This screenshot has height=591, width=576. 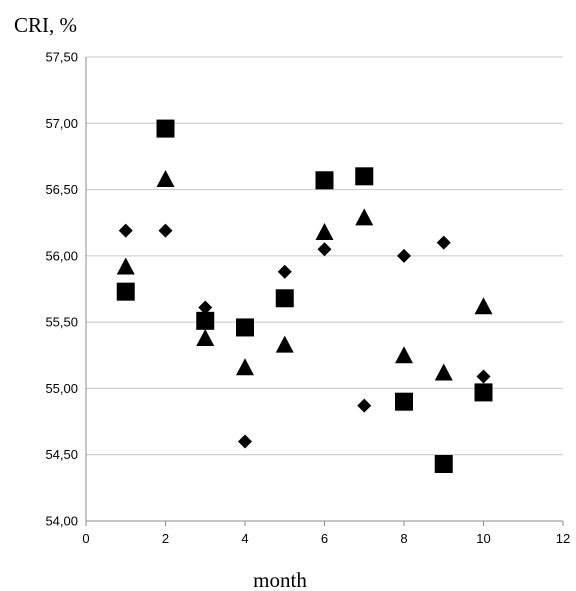 I want to click on x-tick-labels: 0 2 4 6 8 10 12, so click(x=326, y=533).